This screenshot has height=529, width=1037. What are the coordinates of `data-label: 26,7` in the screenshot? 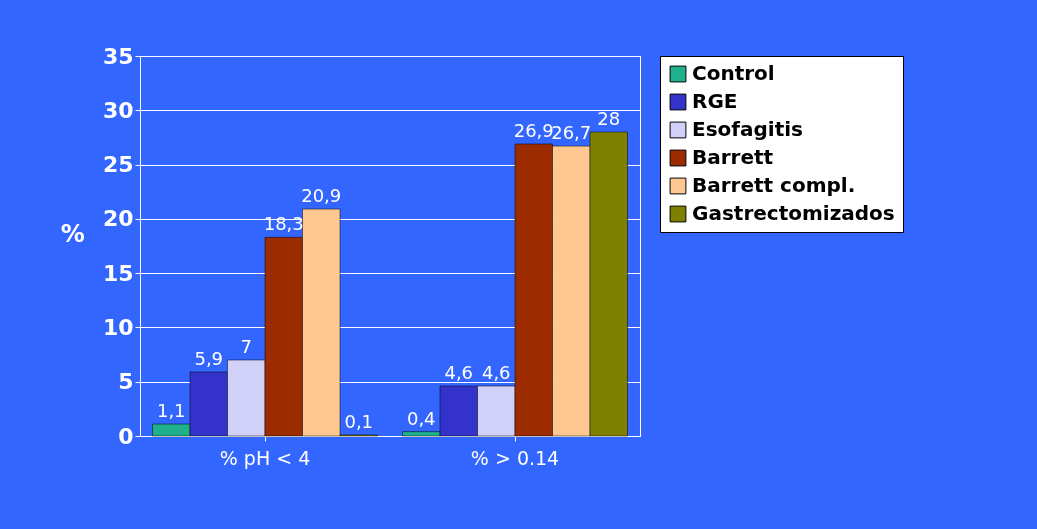 It's located at (571, 133).